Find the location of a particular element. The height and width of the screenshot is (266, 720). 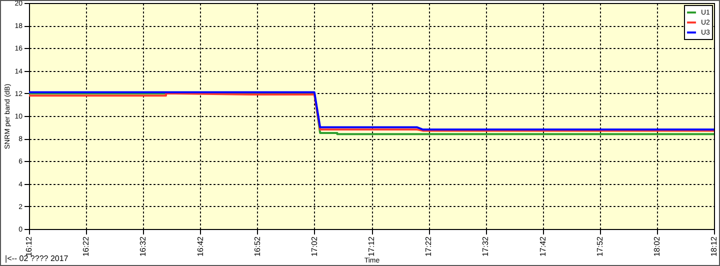

x-tick-label: 17:52 is located at coordinates (599, 246).